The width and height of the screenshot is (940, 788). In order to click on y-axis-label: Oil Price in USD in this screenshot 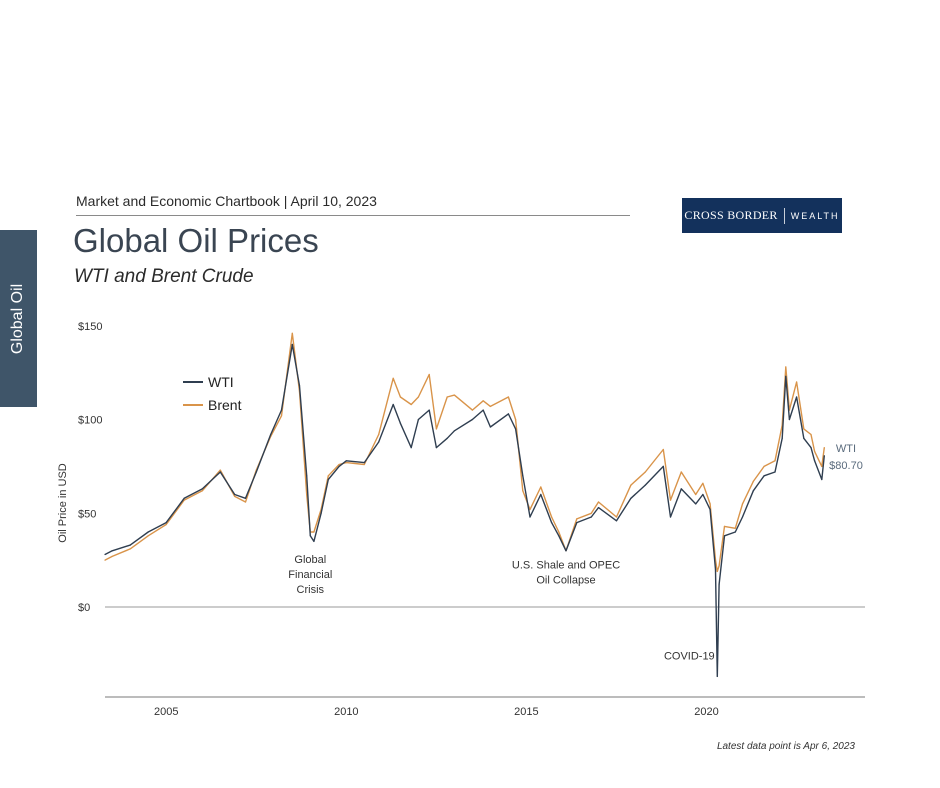, I will do `click(63, 503)`.